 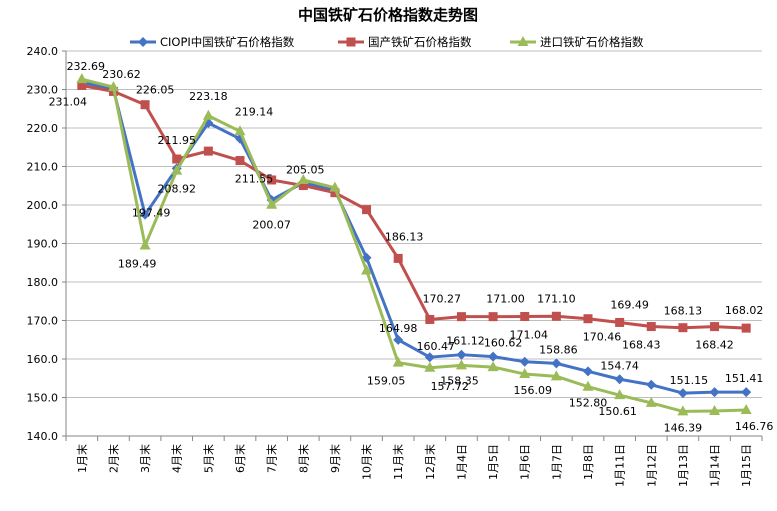 What do you see at coordinates (689, 380) in the screenshot?
I see `data-label: 151.15` at bounding box center [689, 380].